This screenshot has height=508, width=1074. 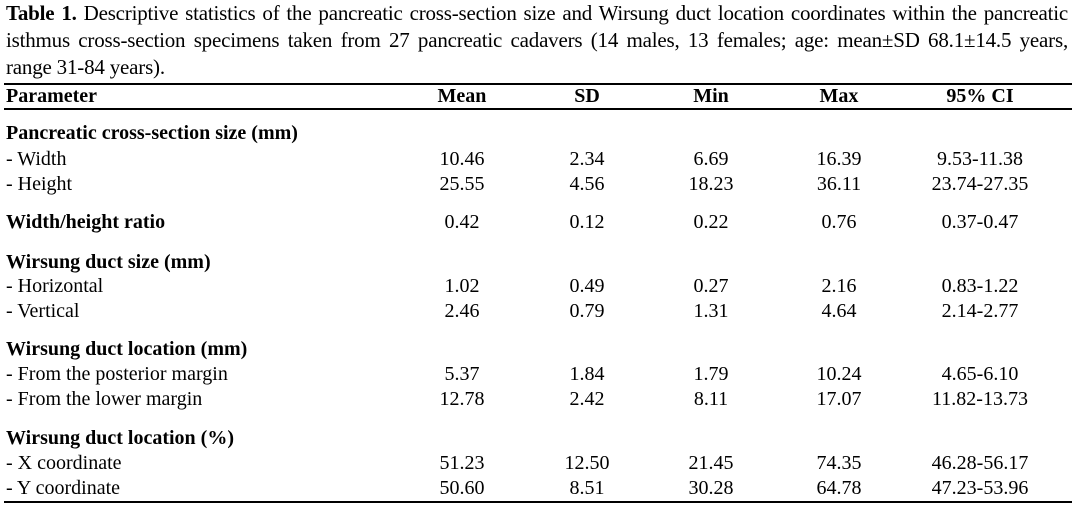 I want to click on section-heading-row: Wirsung duct size (mm), so click(x=537, y=262).